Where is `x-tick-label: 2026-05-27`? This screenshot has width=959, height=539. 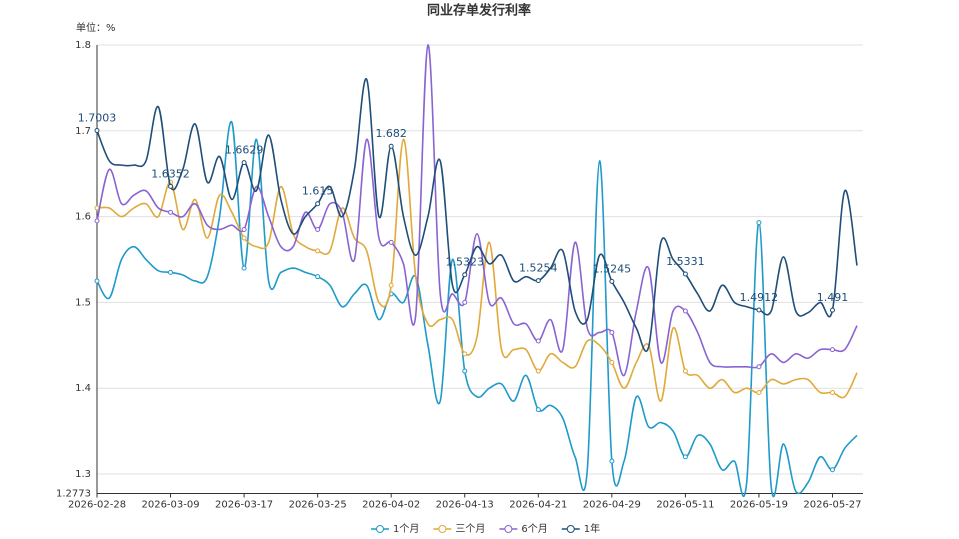
x-tick-label: 2026-05-27 is located at coordinates (832, 505).